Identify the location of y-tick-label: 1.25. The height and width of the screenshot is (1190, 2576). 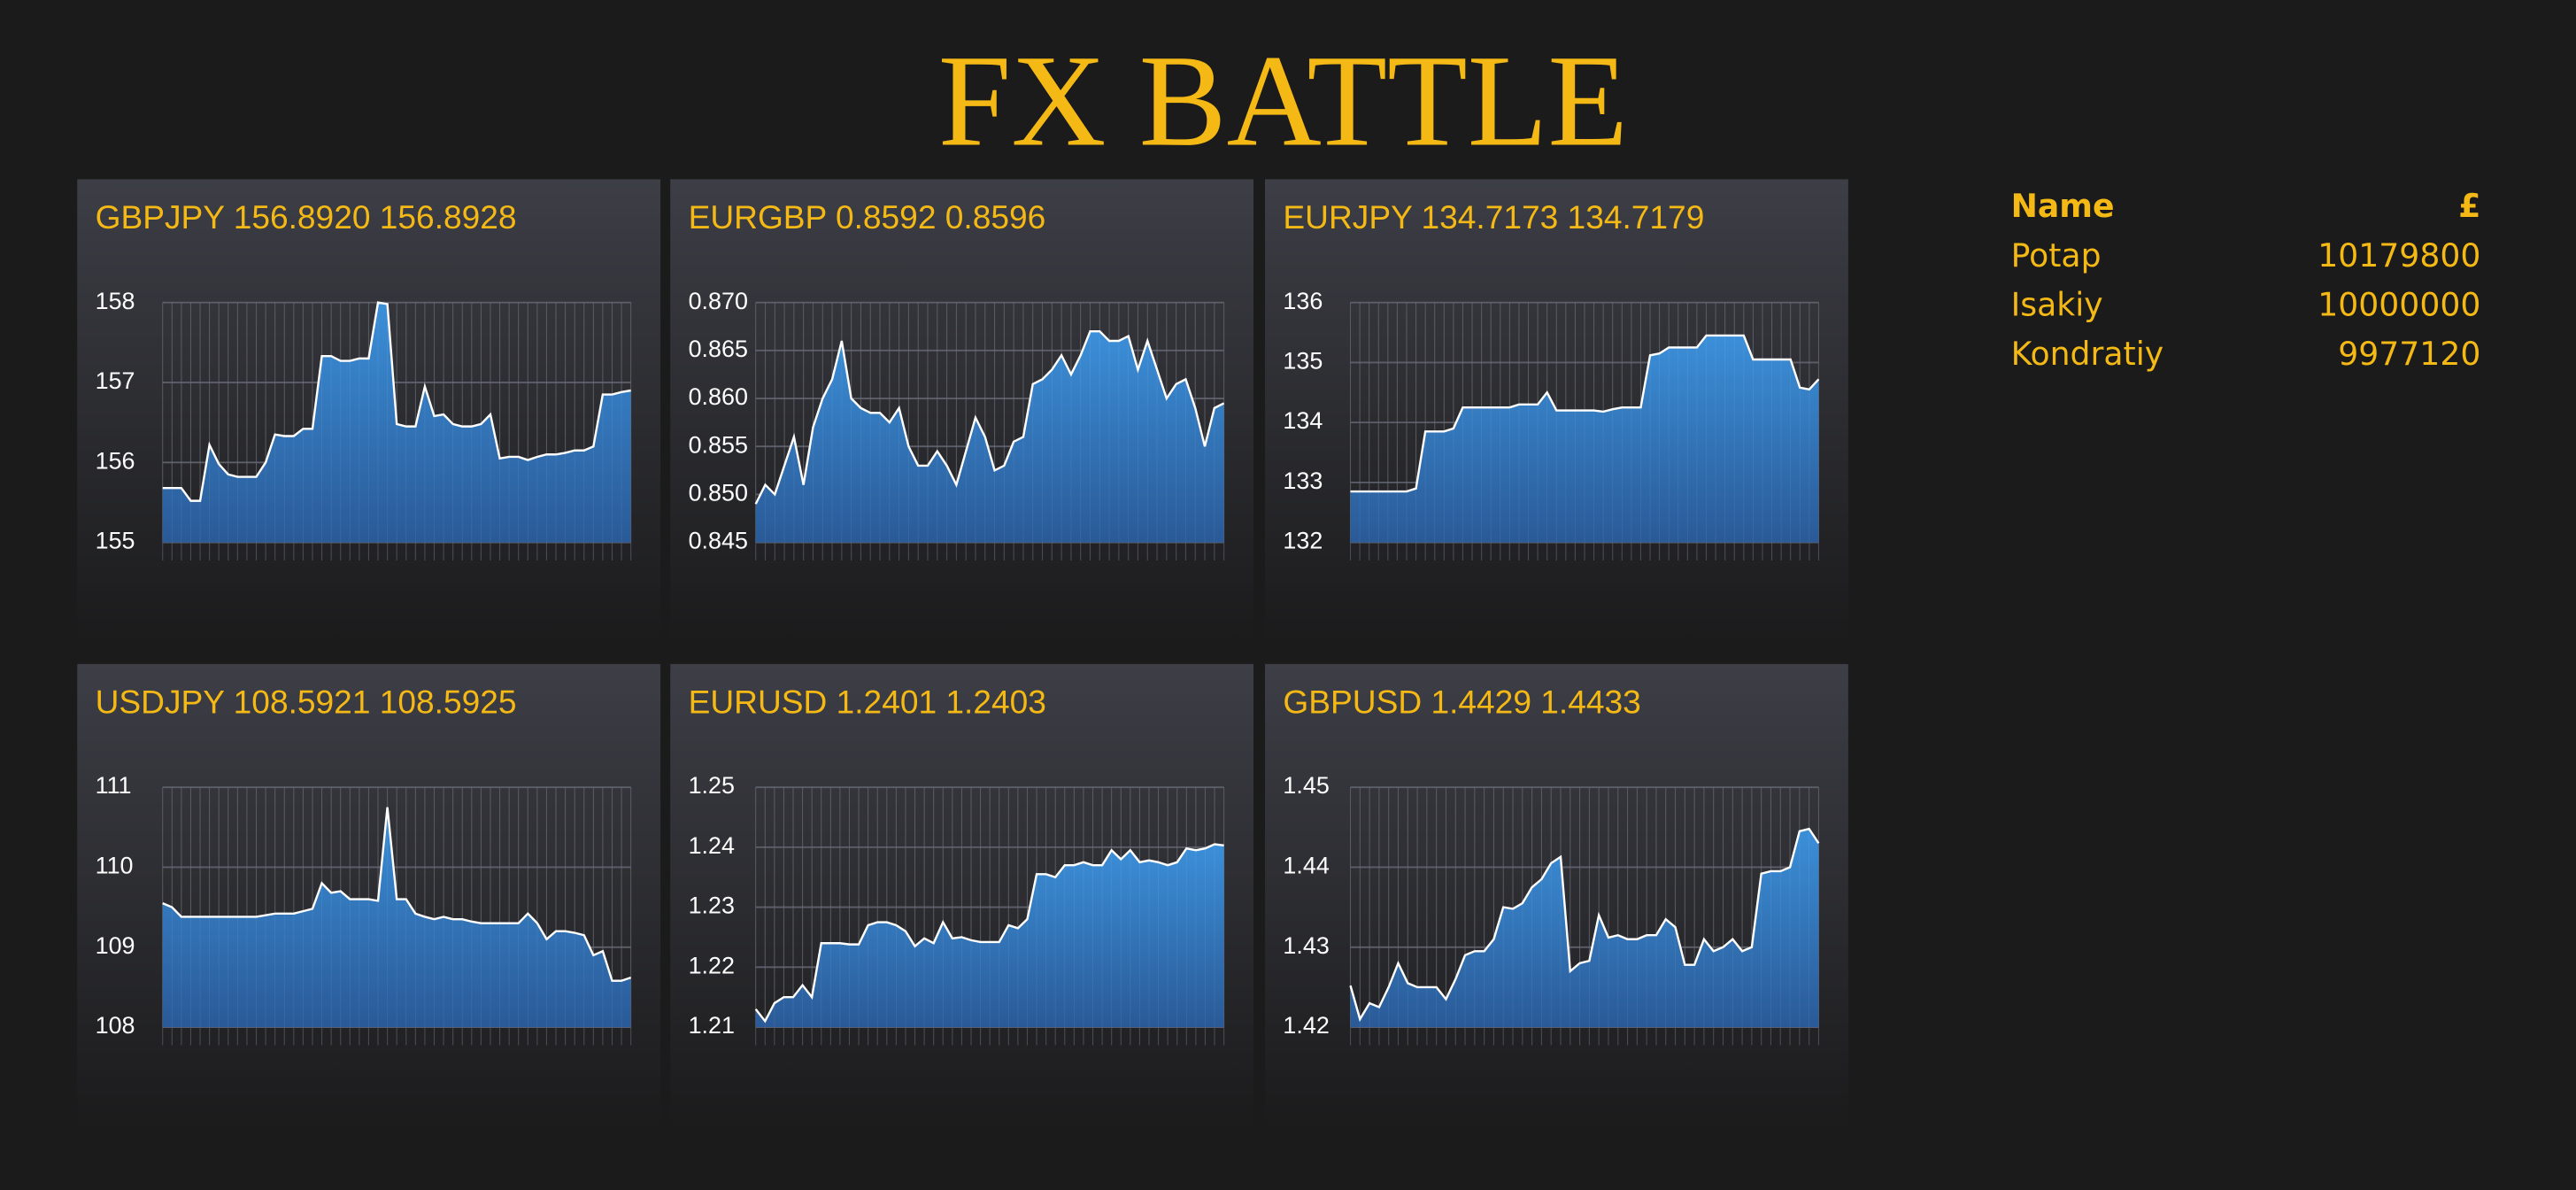
(712, 785).